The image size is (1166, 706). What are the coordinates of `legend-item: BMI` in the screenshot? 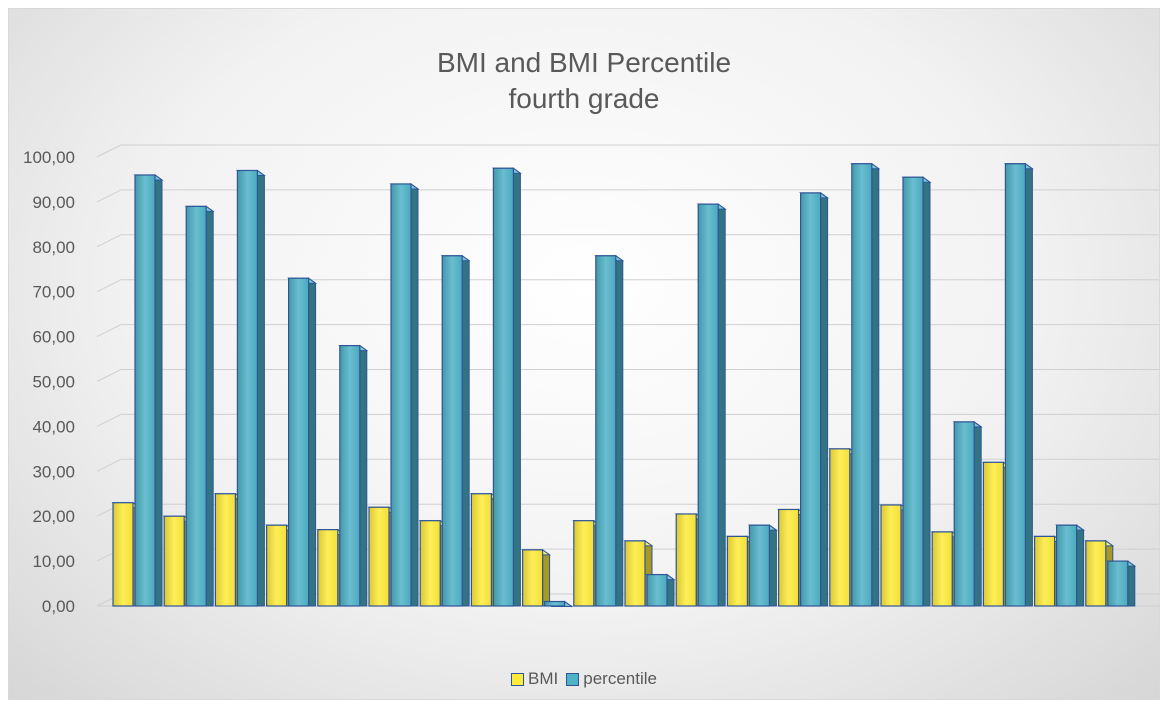 It's located at (534, 679).